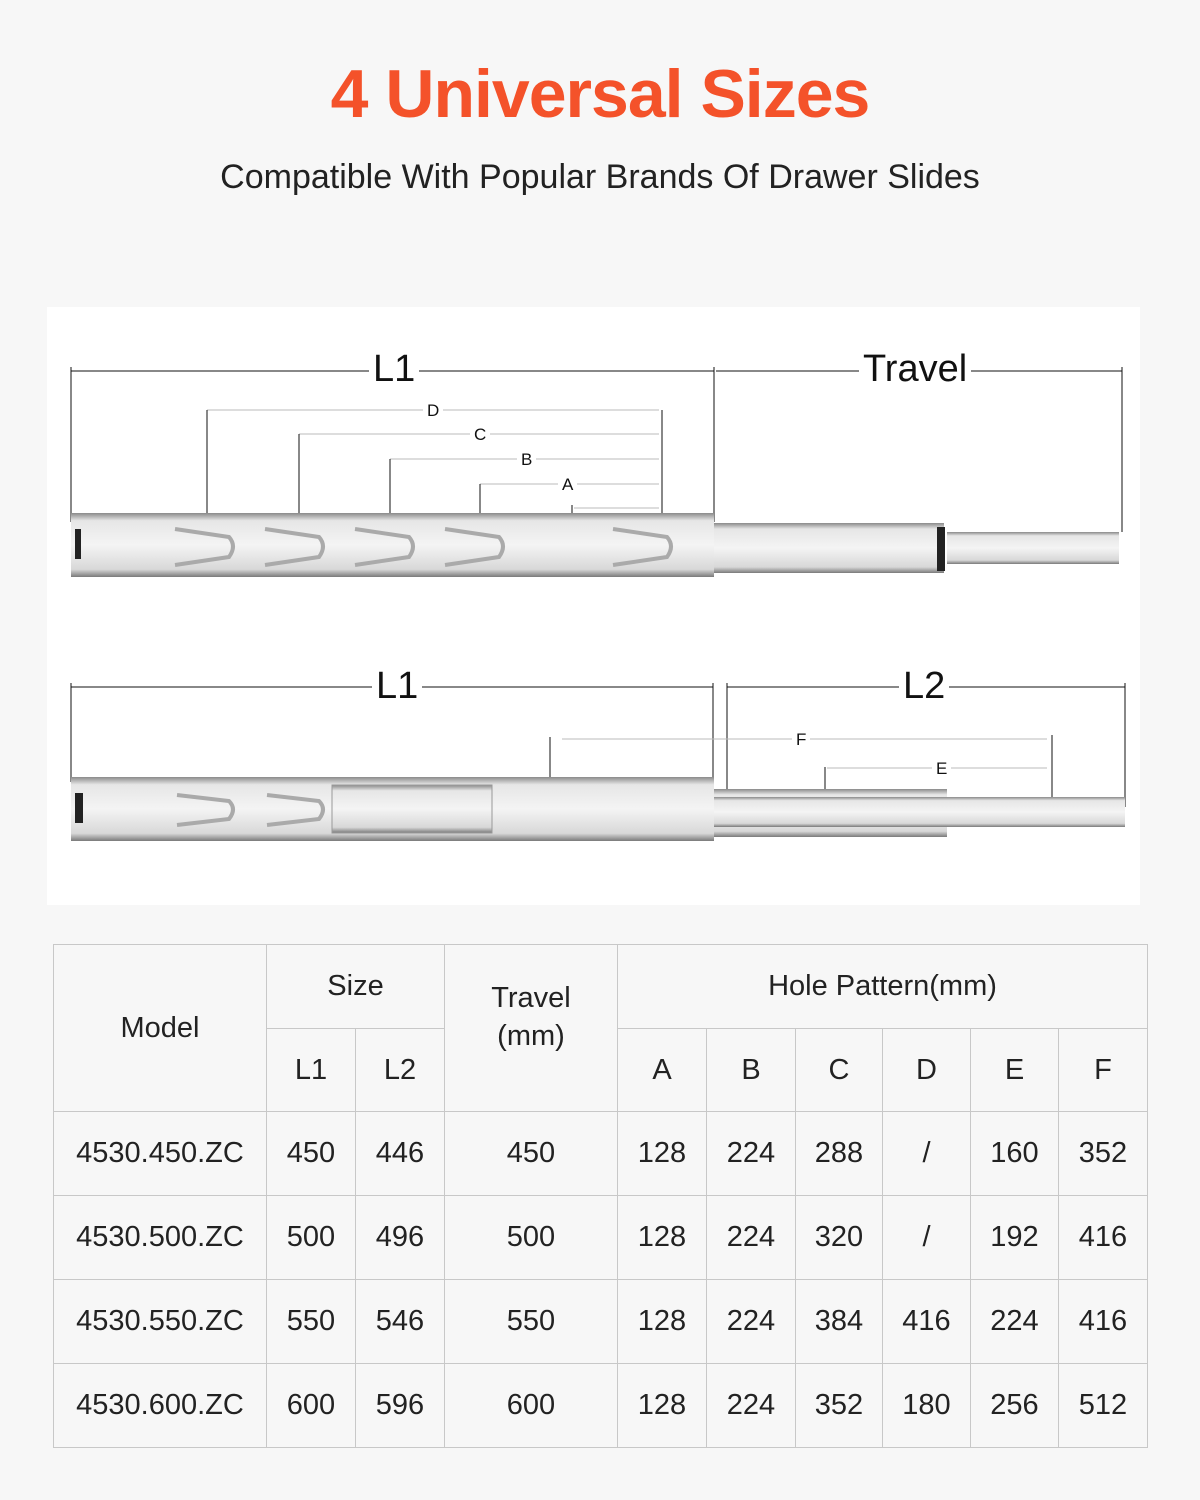  What do you see at coordinates (1014, 1405) in the screenshot?
I see `cell-e: 256` at bounding box center [1014, 1405].